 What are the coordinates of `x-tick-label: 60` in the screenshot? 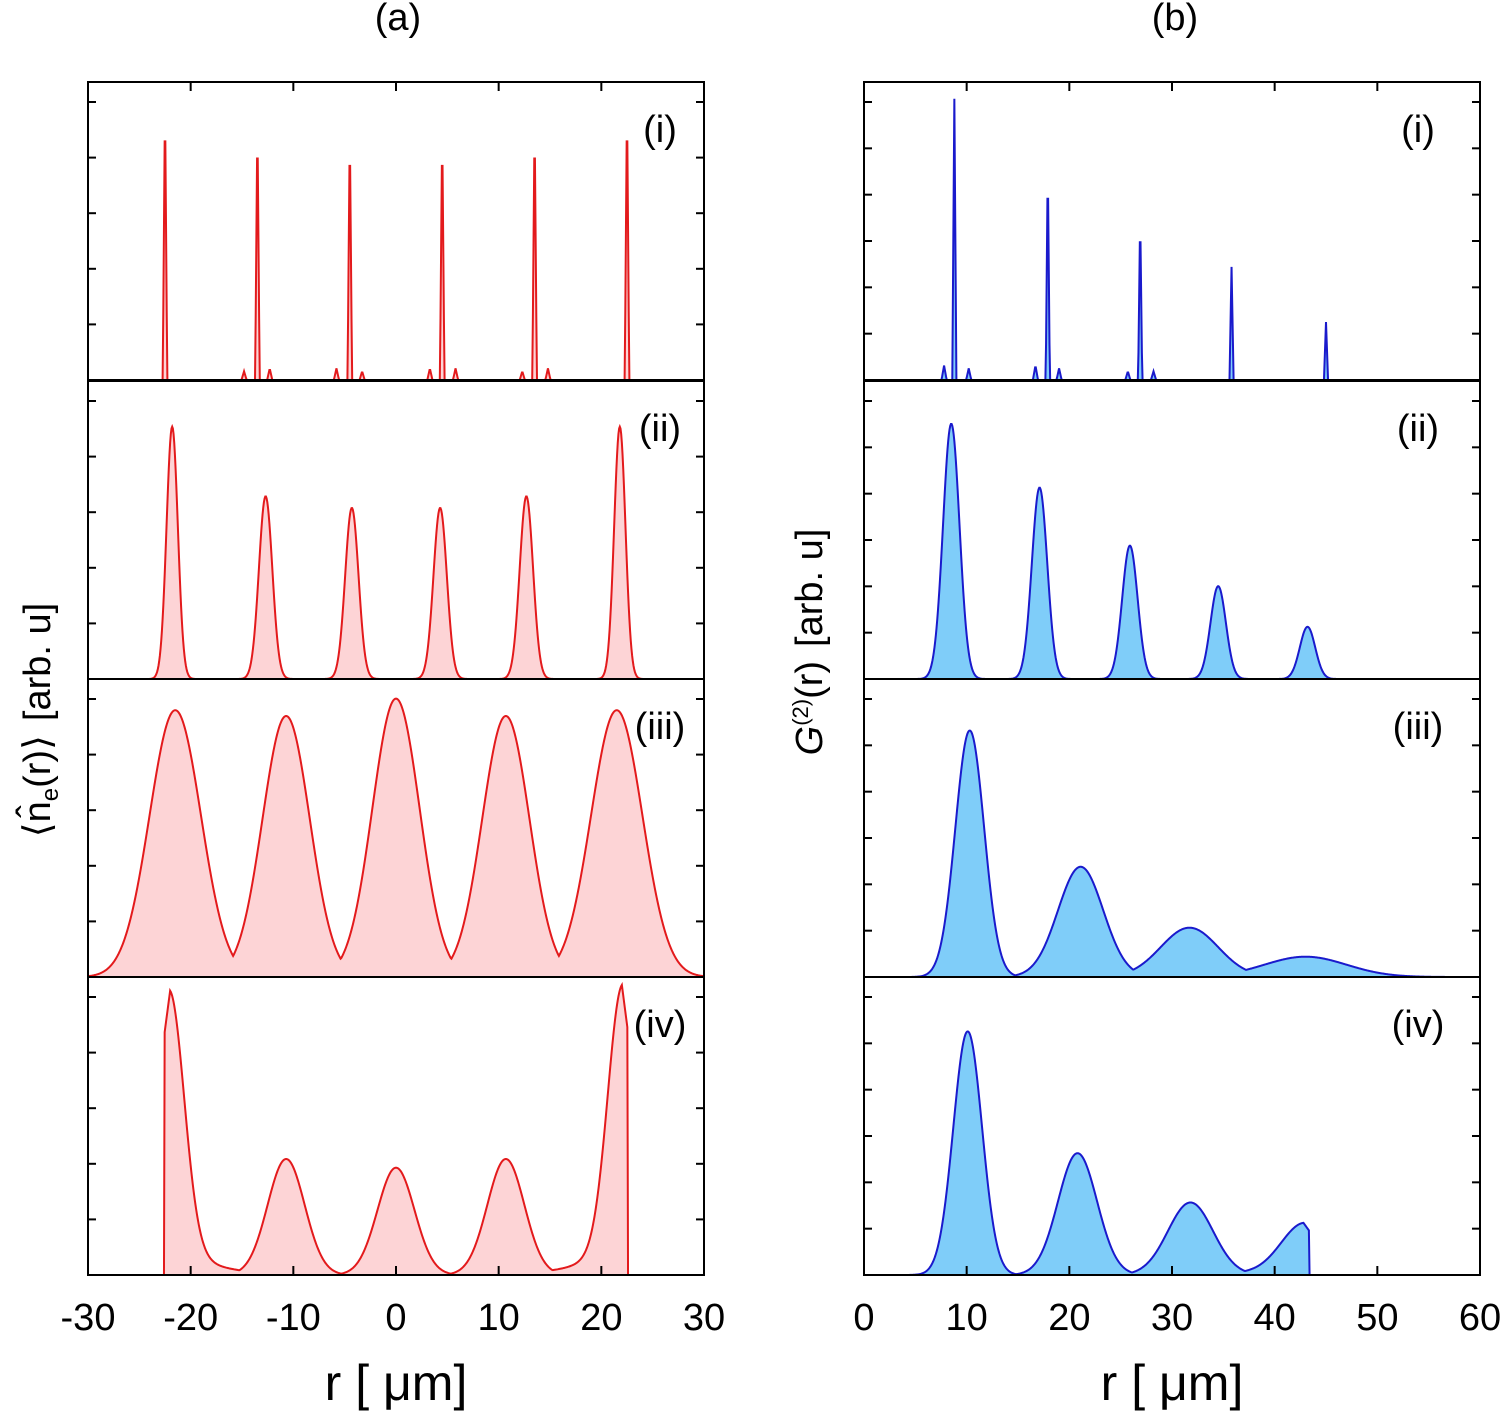 It's located at (1479, 1318).